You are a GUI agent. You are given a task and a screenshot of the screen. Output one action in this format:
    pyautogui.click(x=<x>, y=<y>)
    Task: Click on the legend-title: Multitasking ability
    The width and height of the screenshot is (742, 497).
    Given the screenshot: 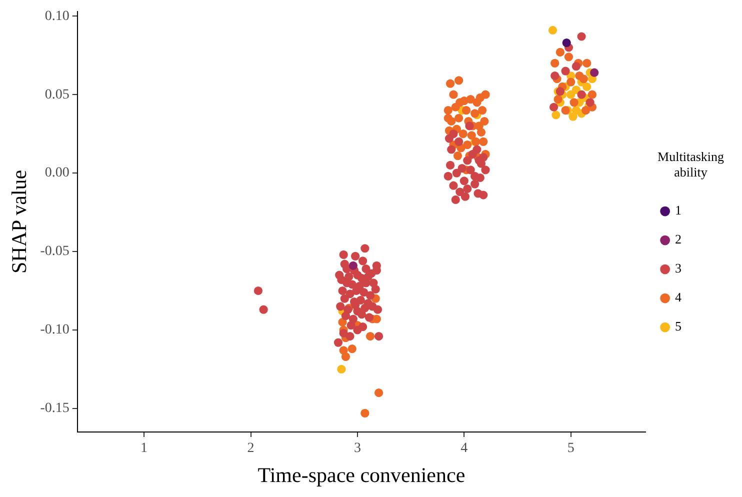 What is the action you would take?
    pyautogui.click(x=691, y=164)
    